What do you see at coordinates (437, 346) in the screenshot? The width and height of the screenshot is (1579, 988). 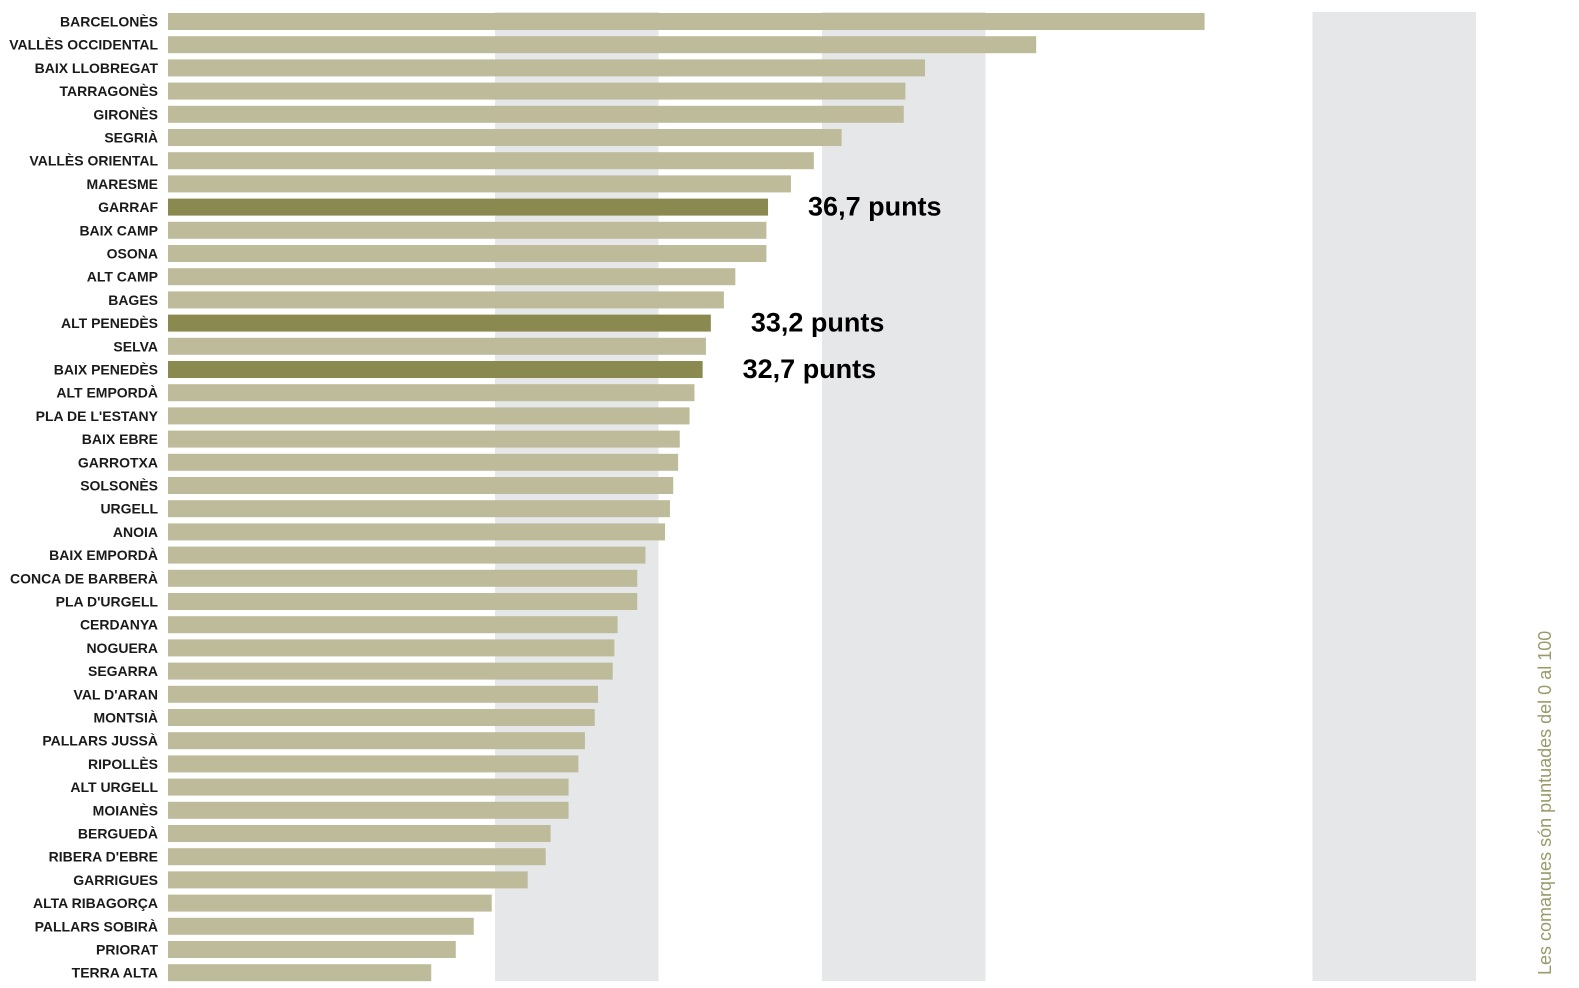 I see `bar-selva` at bounding box center [437, 346].